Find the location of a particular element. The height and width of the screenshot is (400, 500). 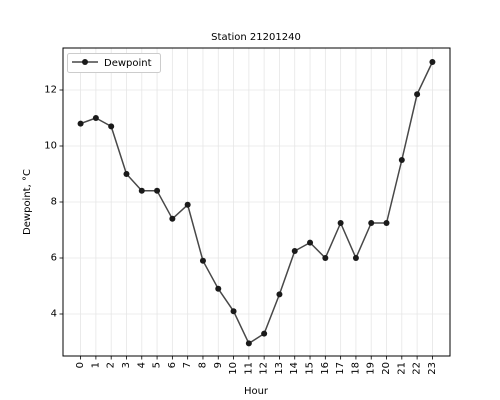

x-tick-label: 7 is located at coordinates (187, 365).